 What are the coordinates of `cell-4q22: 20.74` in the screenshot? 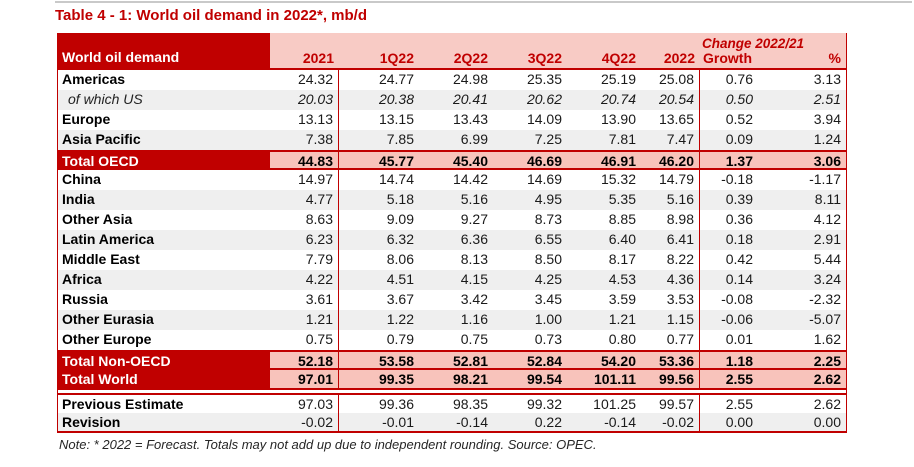 It's located at (618, 99).